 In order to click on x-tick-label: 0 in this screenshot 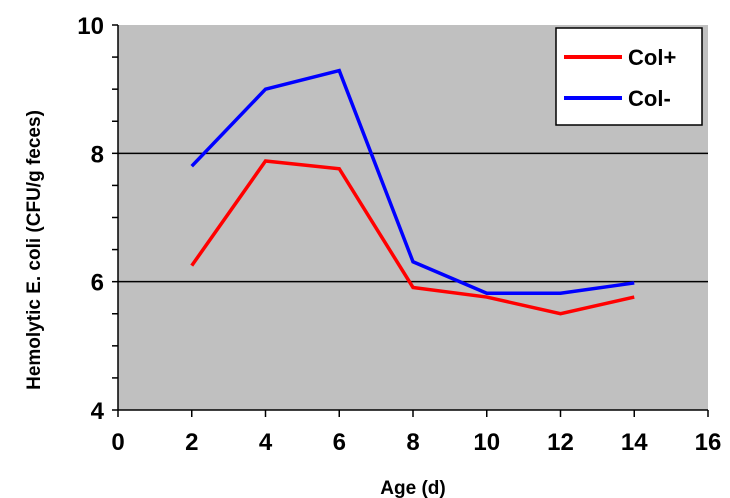, I will do `click(117, 442)`.